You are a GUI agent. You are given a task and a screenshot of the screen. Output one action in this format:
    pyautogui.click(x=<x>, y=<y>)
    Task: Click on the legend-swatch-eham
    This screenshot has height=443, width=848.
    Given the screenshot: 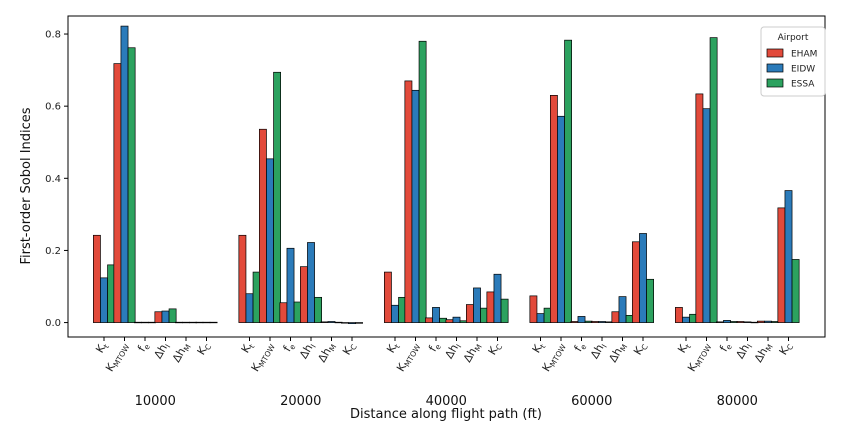 What is the action you would take?
    pyautogui.click(x=775, y=53)
    